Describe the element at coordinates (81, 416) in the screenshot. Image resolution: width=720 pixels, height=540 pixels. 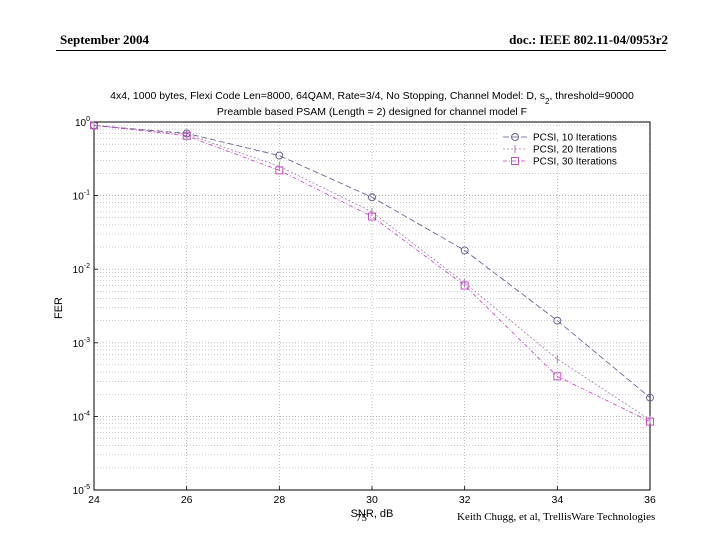
I see `y-tick-label: 10⁻⁴` at that location.